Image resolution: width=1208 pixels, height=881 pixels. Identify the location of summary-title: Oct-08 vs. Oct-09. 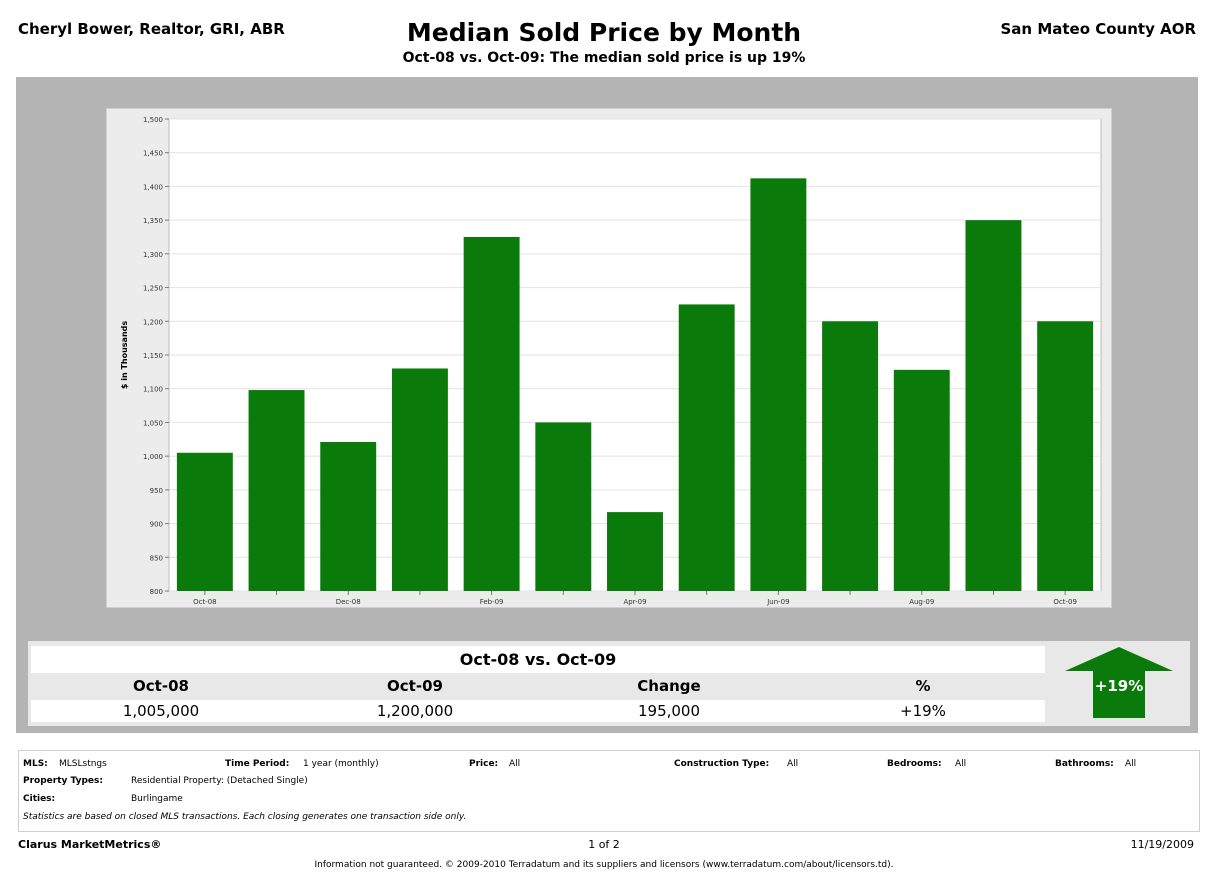
(538, 659).